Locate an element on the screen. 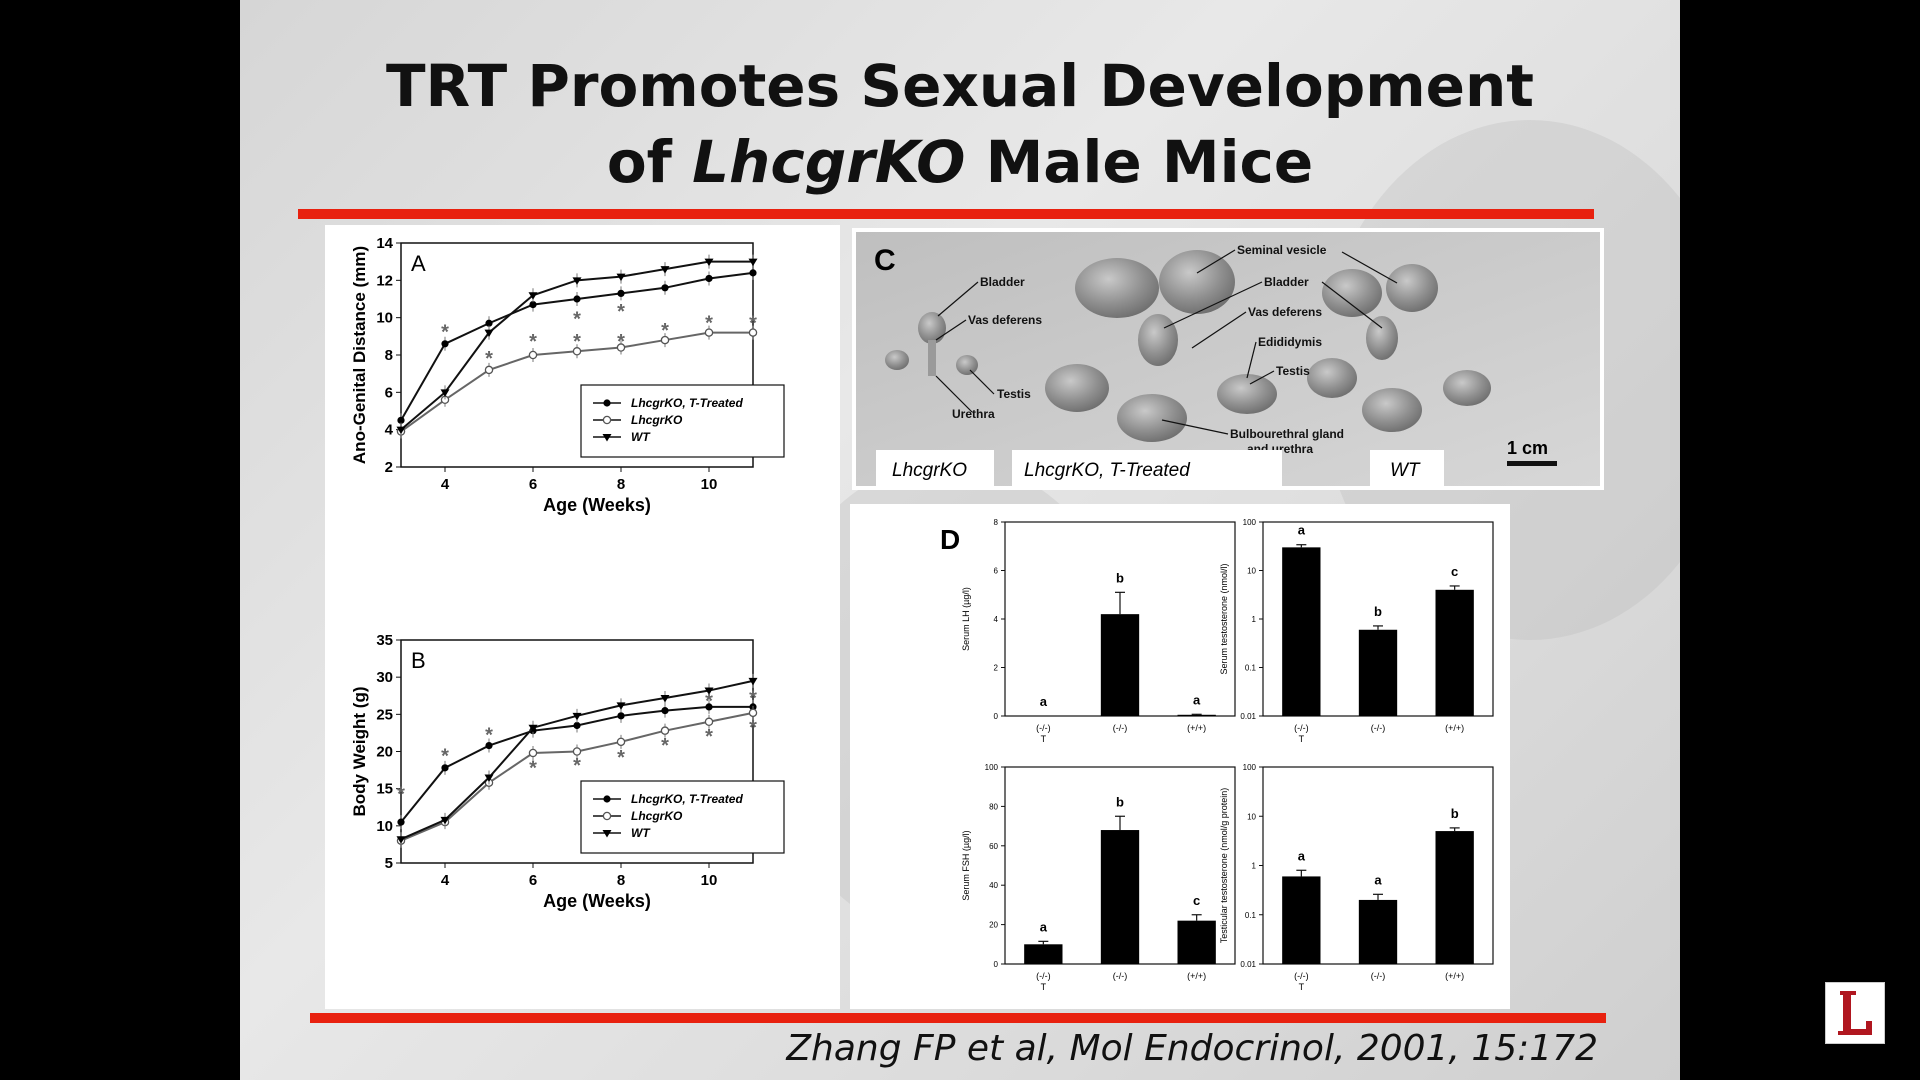 This screenshot has width=1920, height=1080. group-label-wt: WT is located at coordinates (1405, 470).